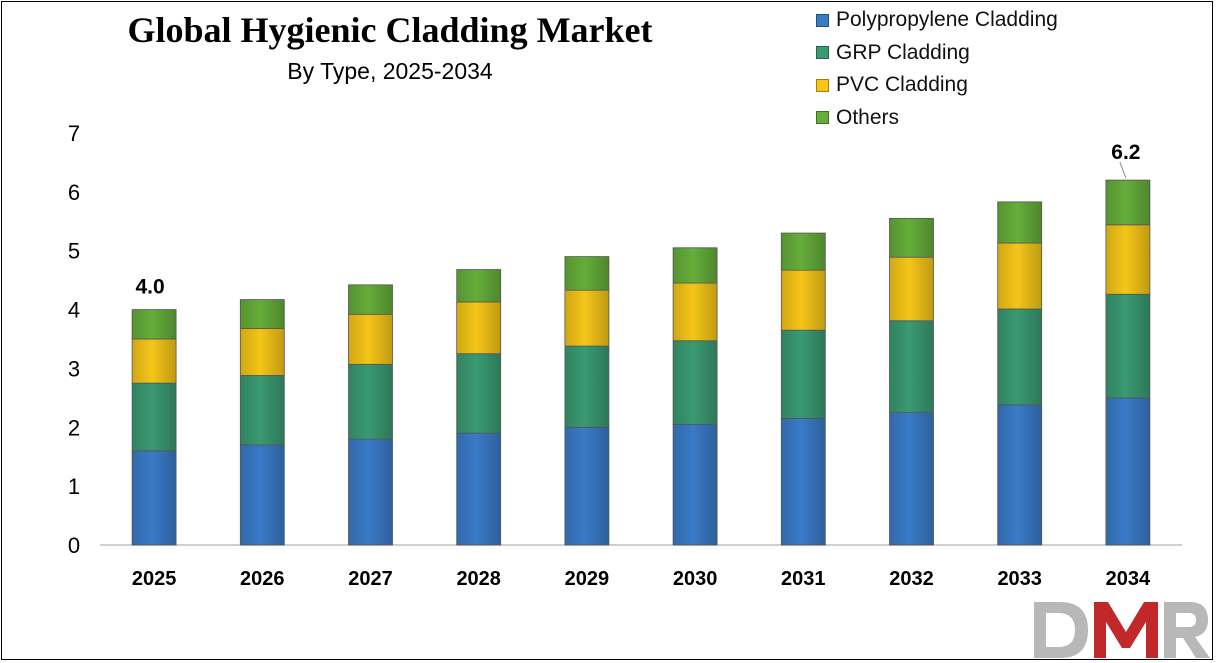  Describe the element at coordinates (479, 328) in the screenshot. I see `bar-pvc-cladding-2028` at that location.